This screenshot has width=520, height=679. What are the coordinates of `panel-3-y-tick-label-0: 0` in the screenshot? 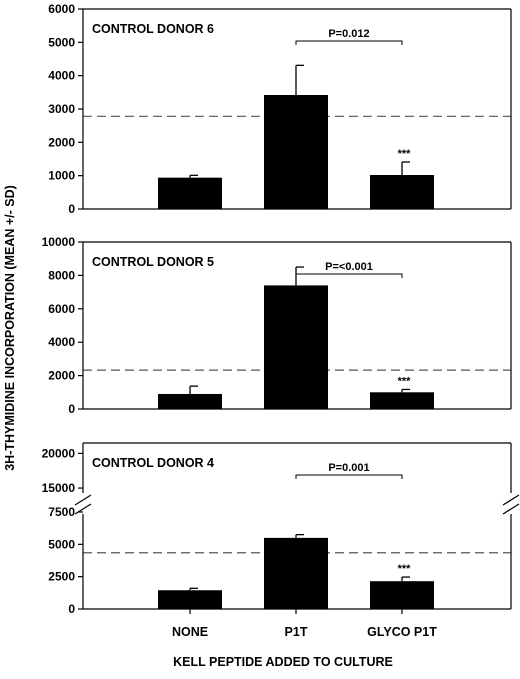 It's located at (71, 609).